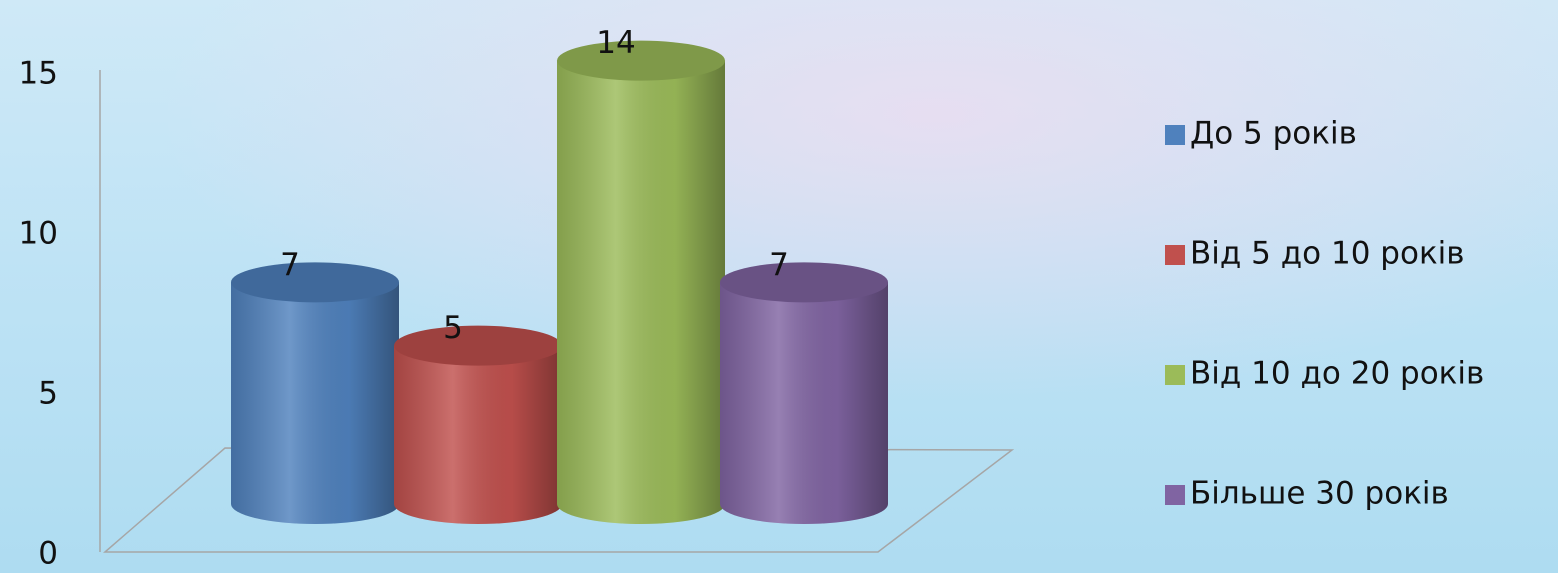 The height and width of the screenshot is (573, 1558). I want to click on value-label: 14, so click(615, 43).